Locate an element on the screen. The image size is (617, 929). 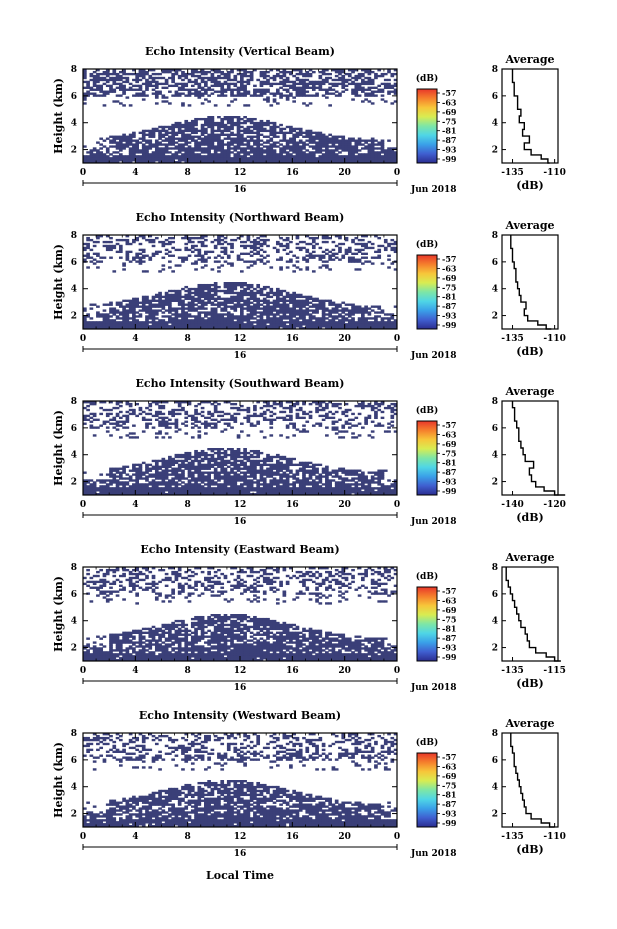
date-label: 16 is located at coordinates (240, 190).